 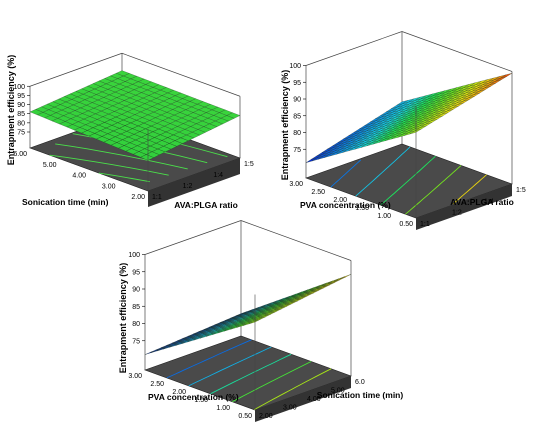 What do you see at coordinates (266, 416) in the screenshot?
I see `x-tick-label: 2.00` at bounding box center [266, 416].